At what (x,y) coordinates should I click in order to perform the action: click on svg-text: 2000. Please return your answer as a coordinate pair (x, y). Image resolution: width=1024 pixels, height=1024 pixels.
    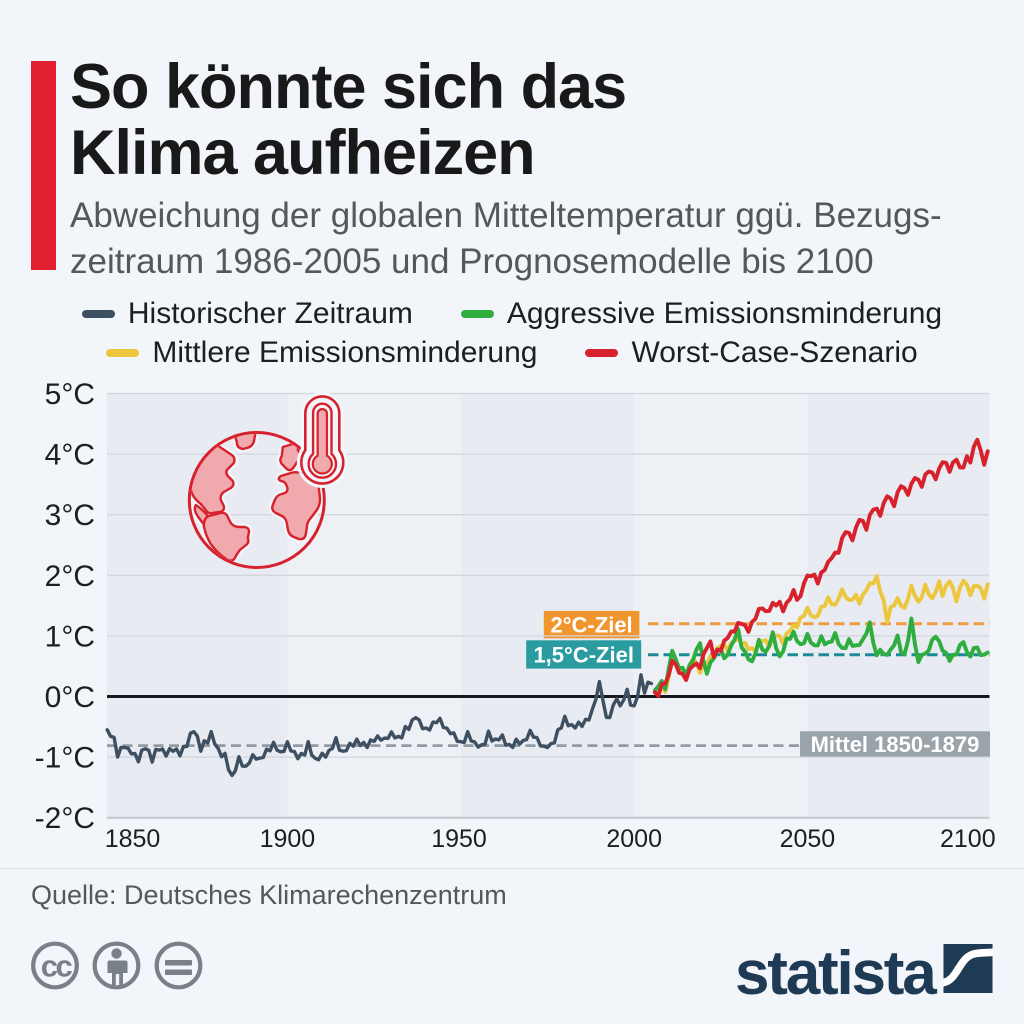
    Looking at the image, I should click on (634, 839).